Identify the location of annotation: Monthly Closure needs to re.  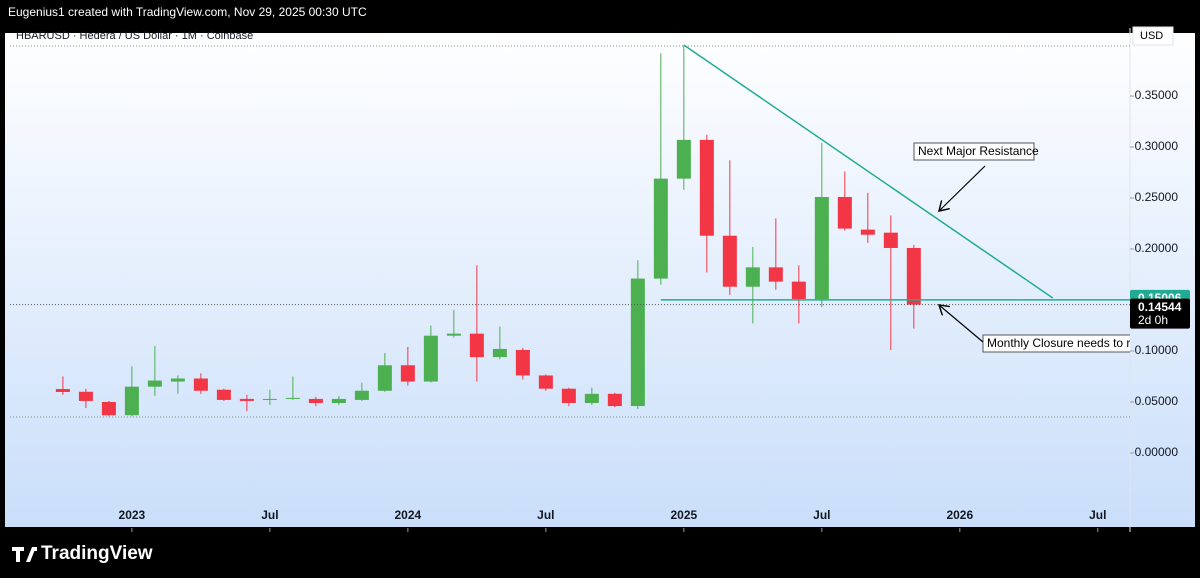
(1062, 343).